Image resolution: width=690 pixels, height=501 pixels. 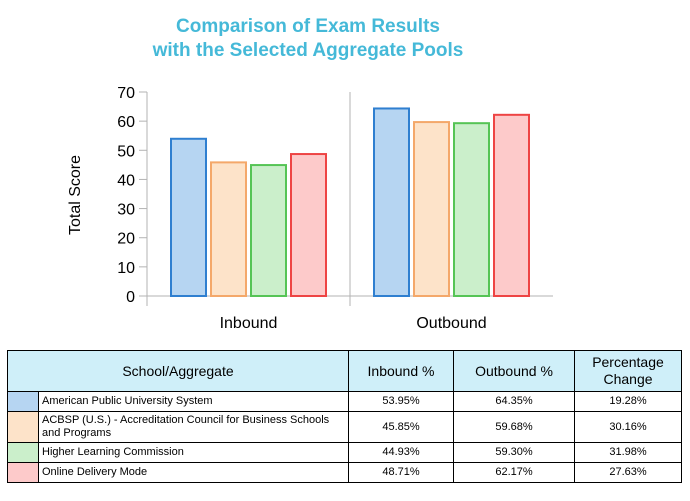 What do you see at coordinates (628, 427) in the screenshot?
I see `change-value: 30.16%` at bounding box center [628, 427].